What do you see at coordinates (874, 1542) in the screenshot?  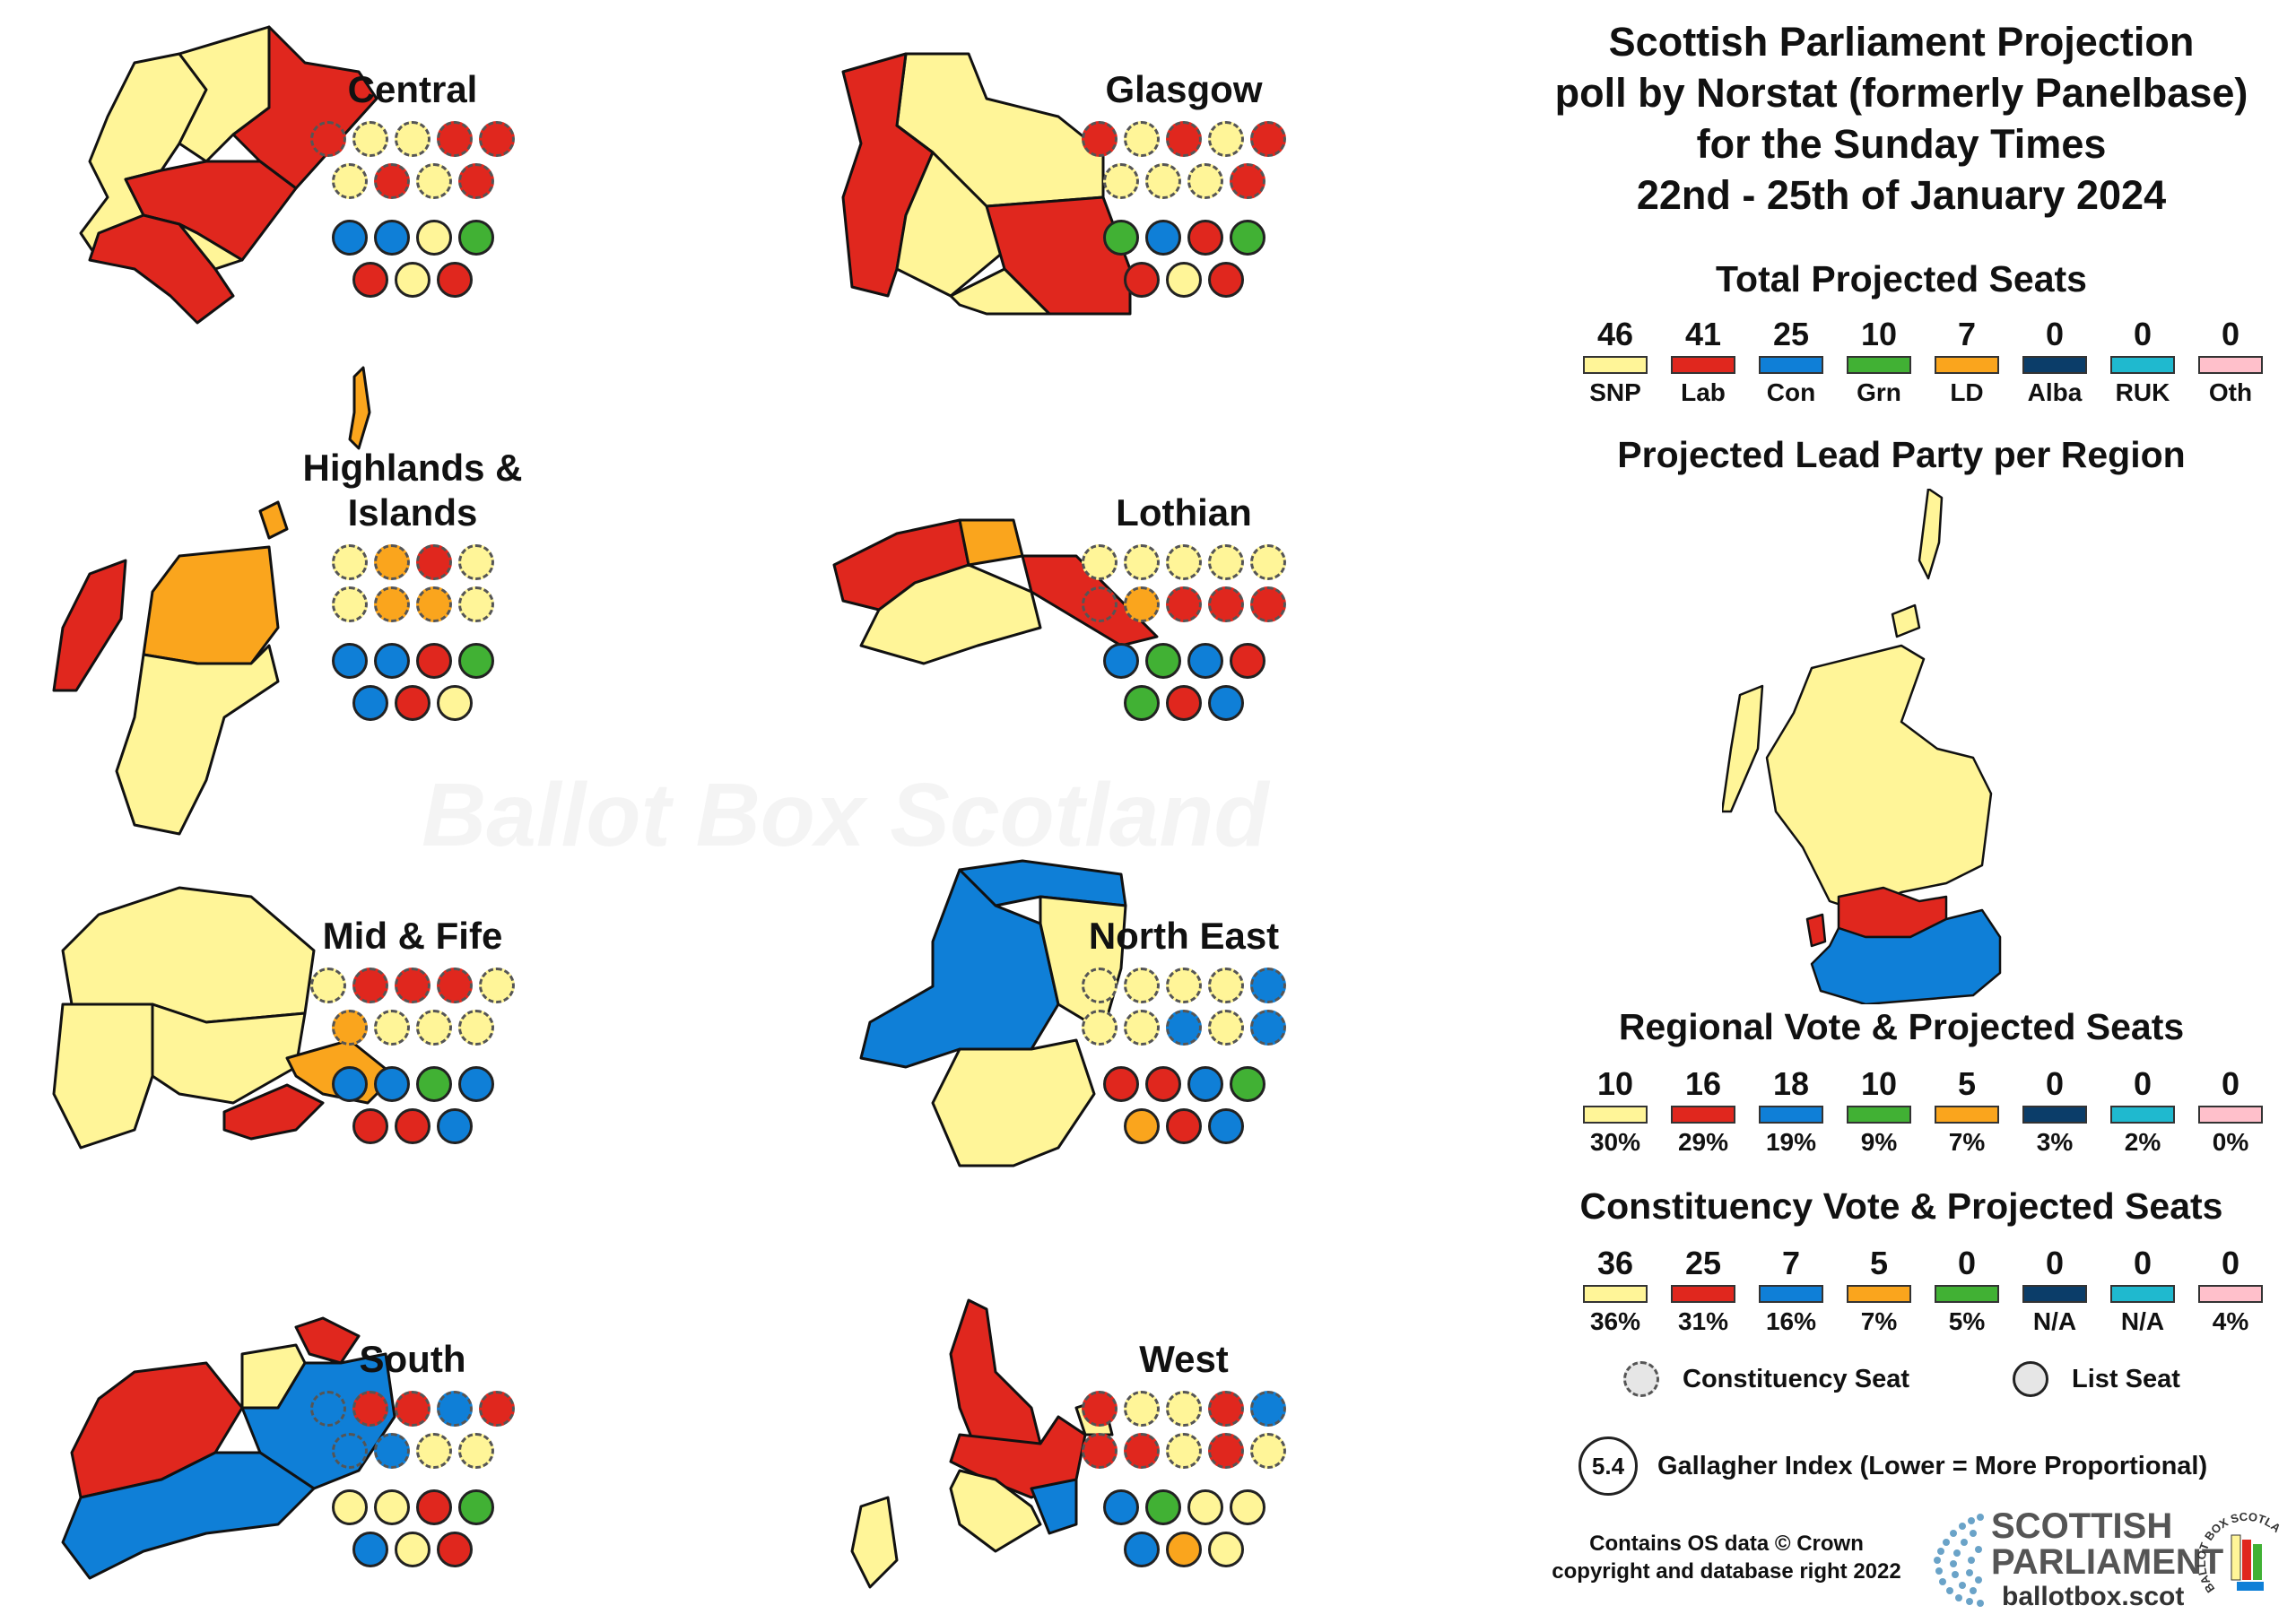 I see `map-west-arran` at bounding box center [874, 1542].